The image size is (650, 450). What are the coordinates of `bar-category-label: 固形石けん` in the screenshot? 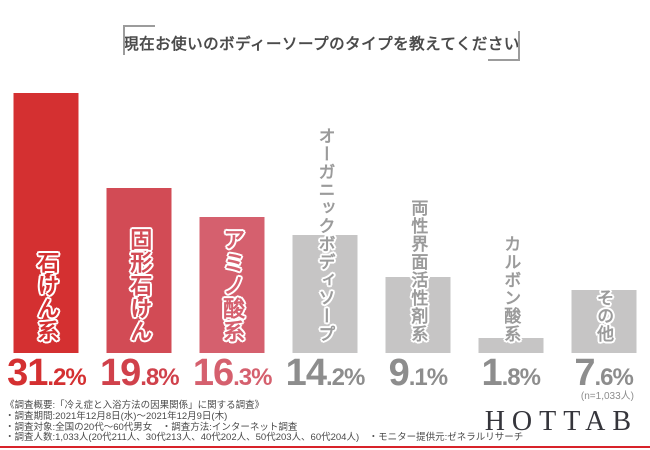 It's located at (140, 285).